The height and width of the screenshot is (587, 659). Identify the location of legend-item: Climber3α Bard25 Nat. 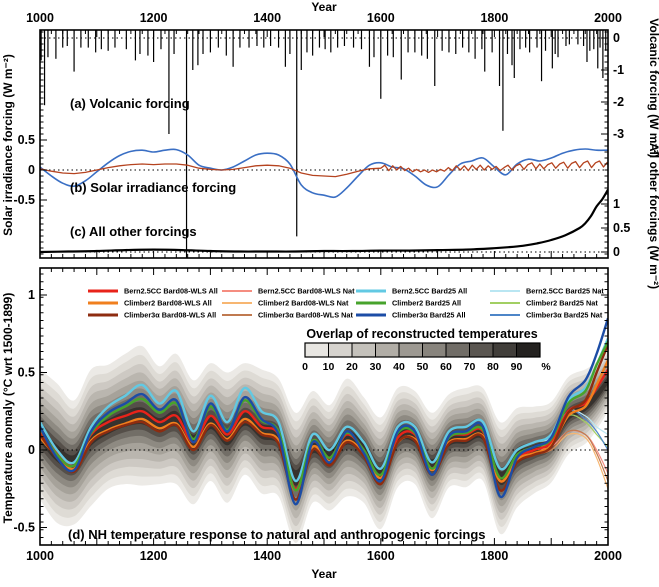
(546, 315).